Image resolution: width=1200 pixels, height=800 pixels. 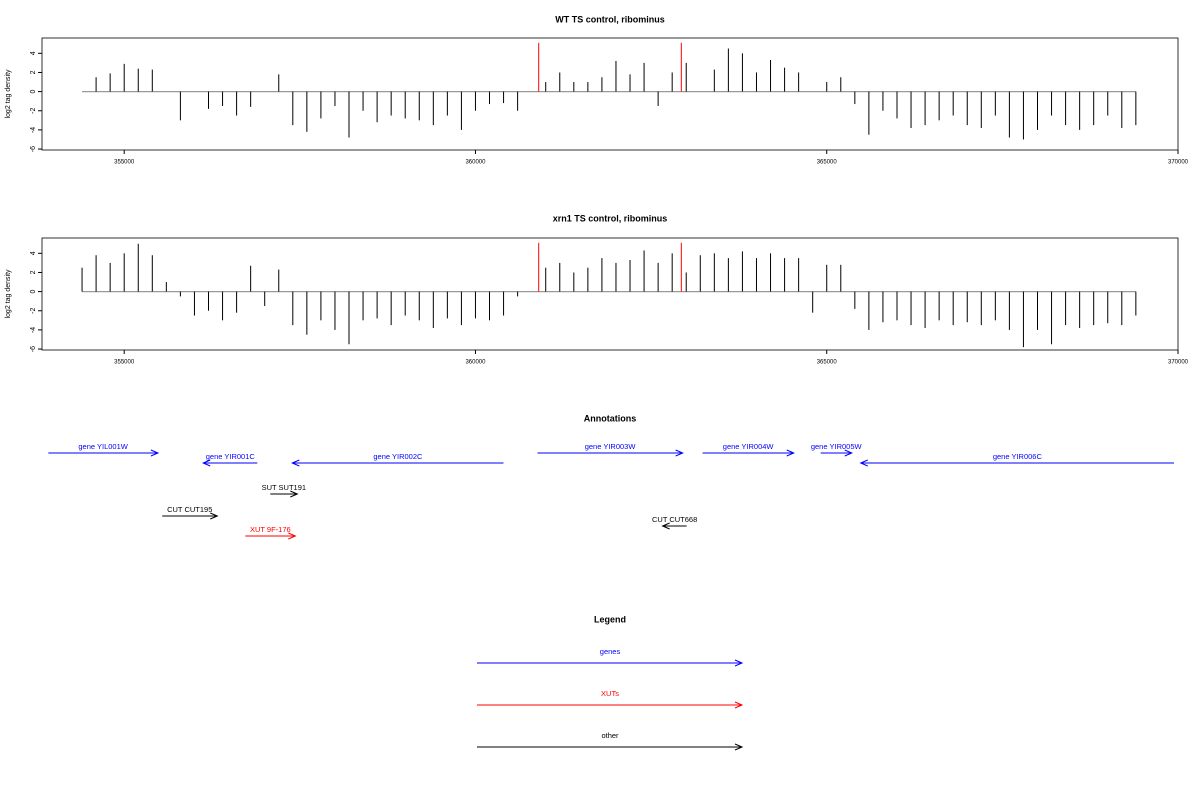 I want to click on feature-label: CUT CUT195, so click(x=189, y=509).